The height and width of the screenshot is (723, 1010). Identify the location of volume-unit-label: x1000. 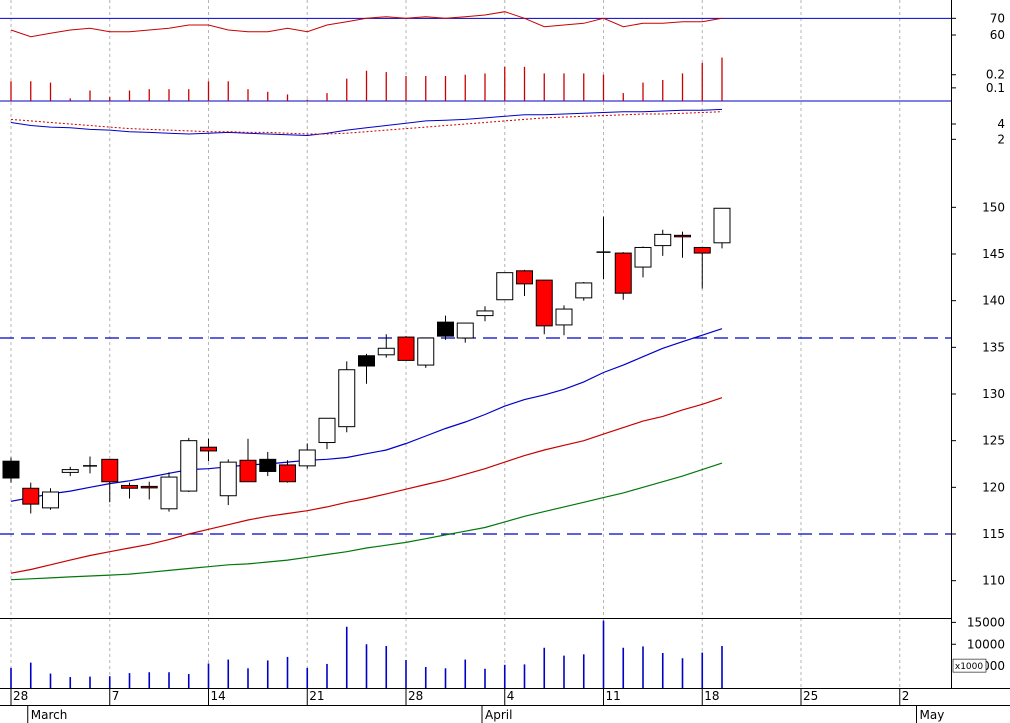
(969, 667).